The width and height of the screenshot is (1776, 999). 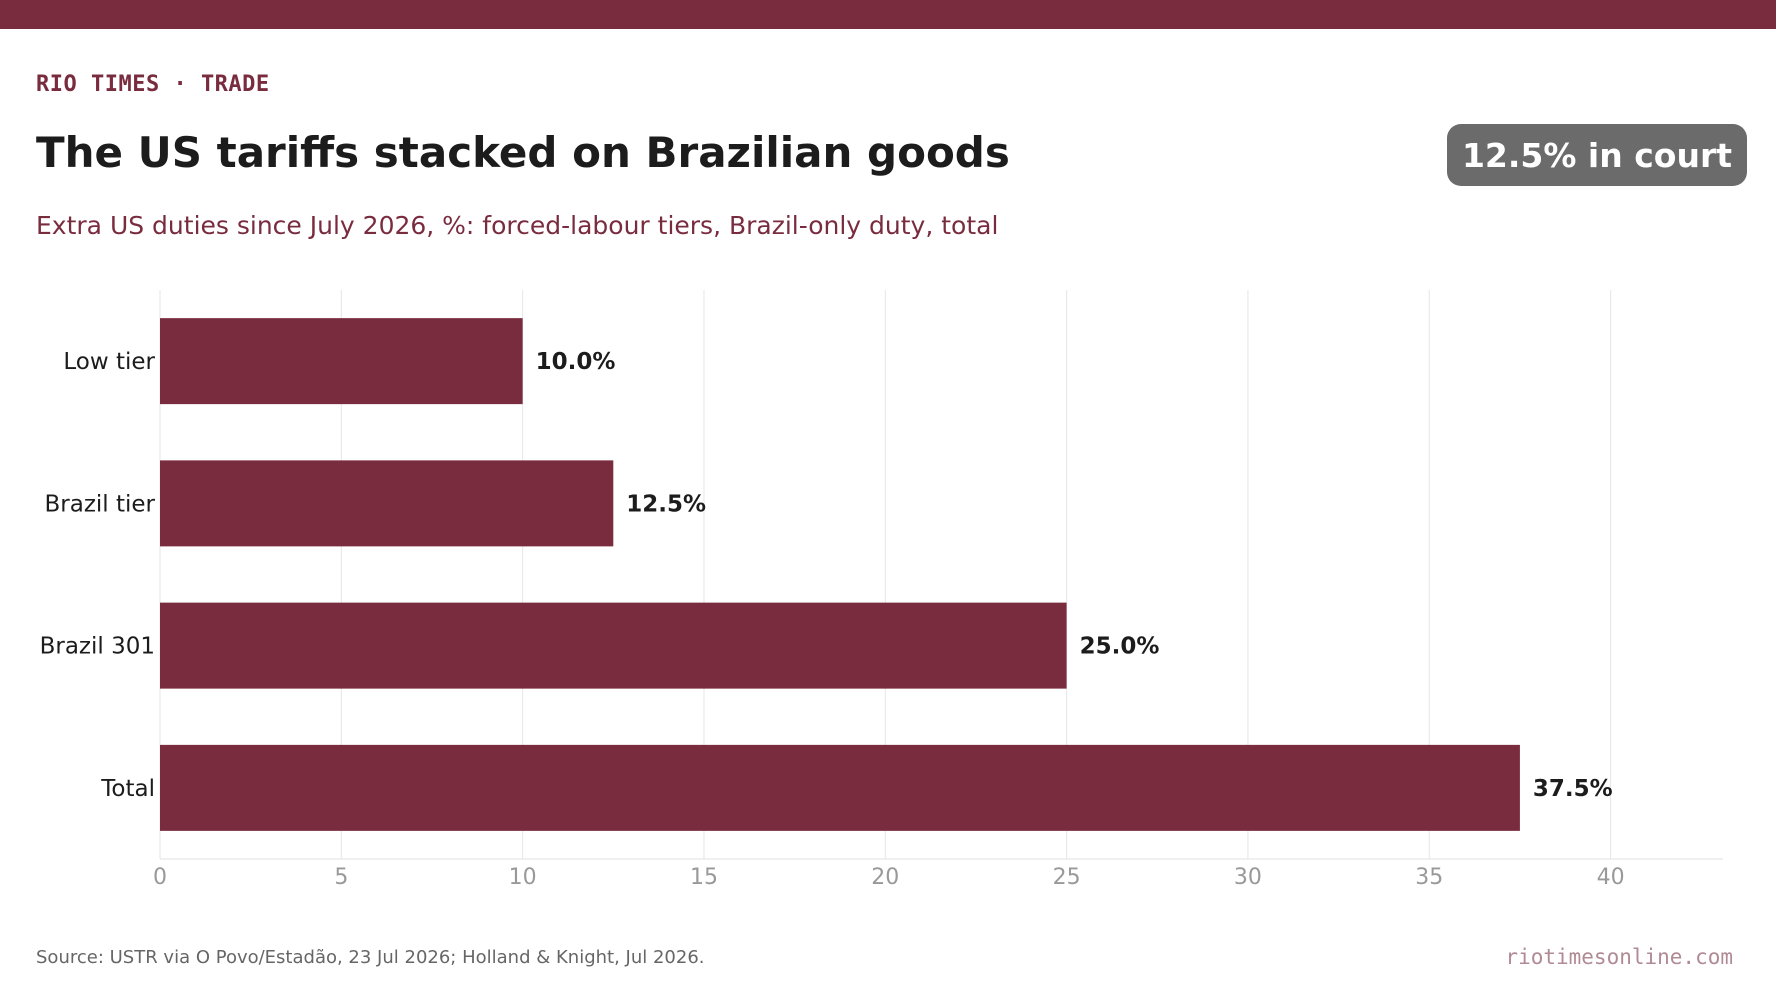 I want to click on value-label: 37.5%, so click(x=1573, y=789).